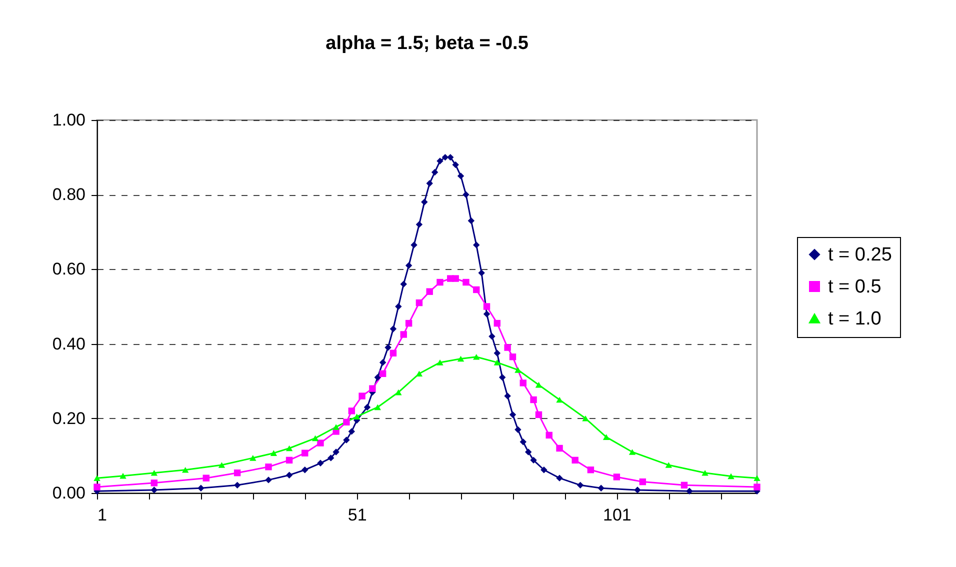 This screenshot has height=567, width=956. I want to click on legend-label: t = 0.5, so click(855, 287).